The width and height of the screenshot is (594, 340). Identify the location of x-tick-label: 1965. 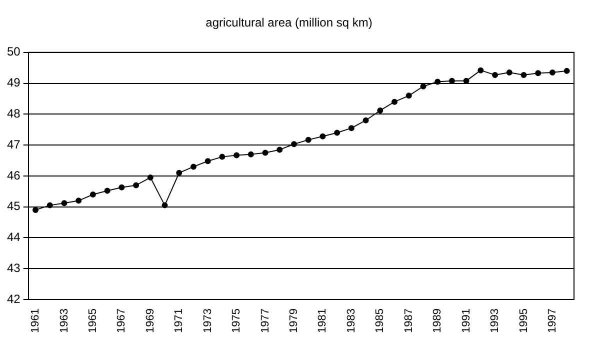
(92, 321).